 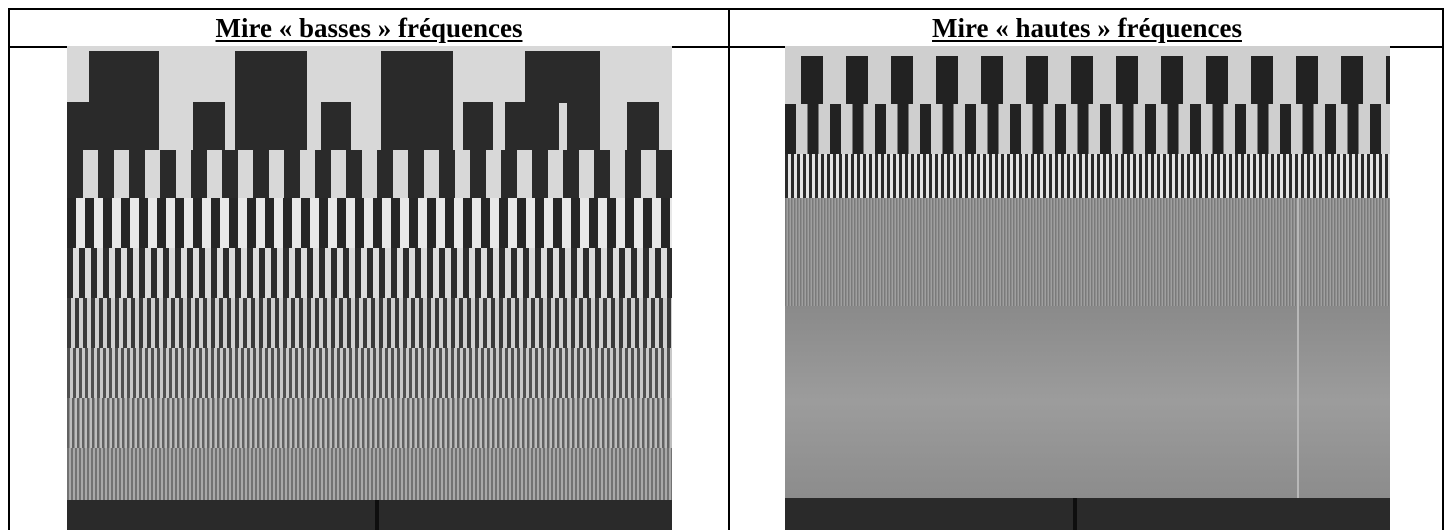 I want to click on header-row-divider, so click(x=726, y=47).